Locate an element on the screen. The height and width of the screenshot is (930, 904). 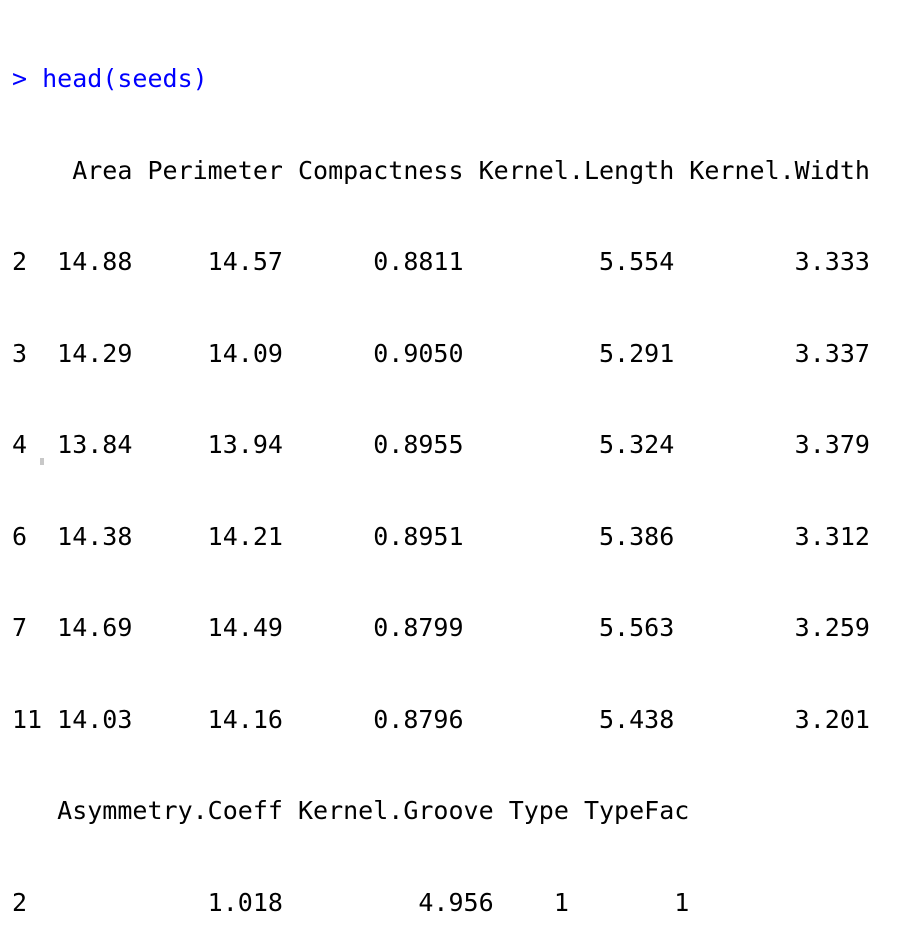
output-row: 3 14.29 14.09 0.9050 5.291 3.337 is located at coordinates (441, 353).